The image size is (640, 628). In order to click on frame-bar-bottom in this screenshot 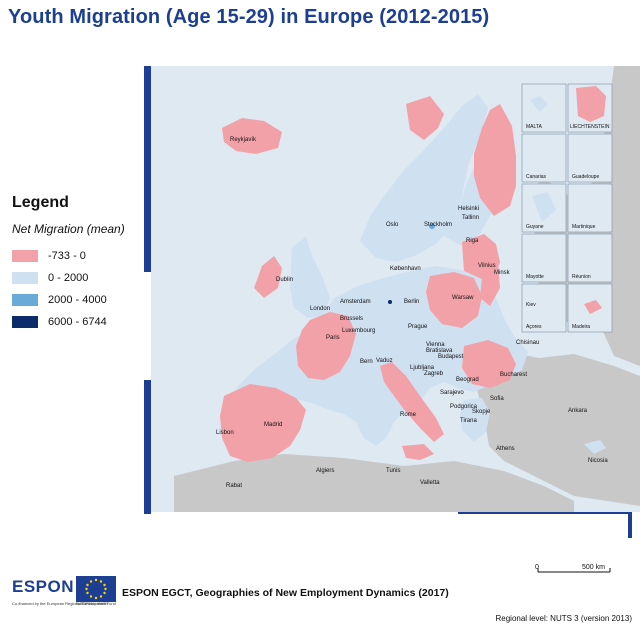, I will do `click(543, 512)`.